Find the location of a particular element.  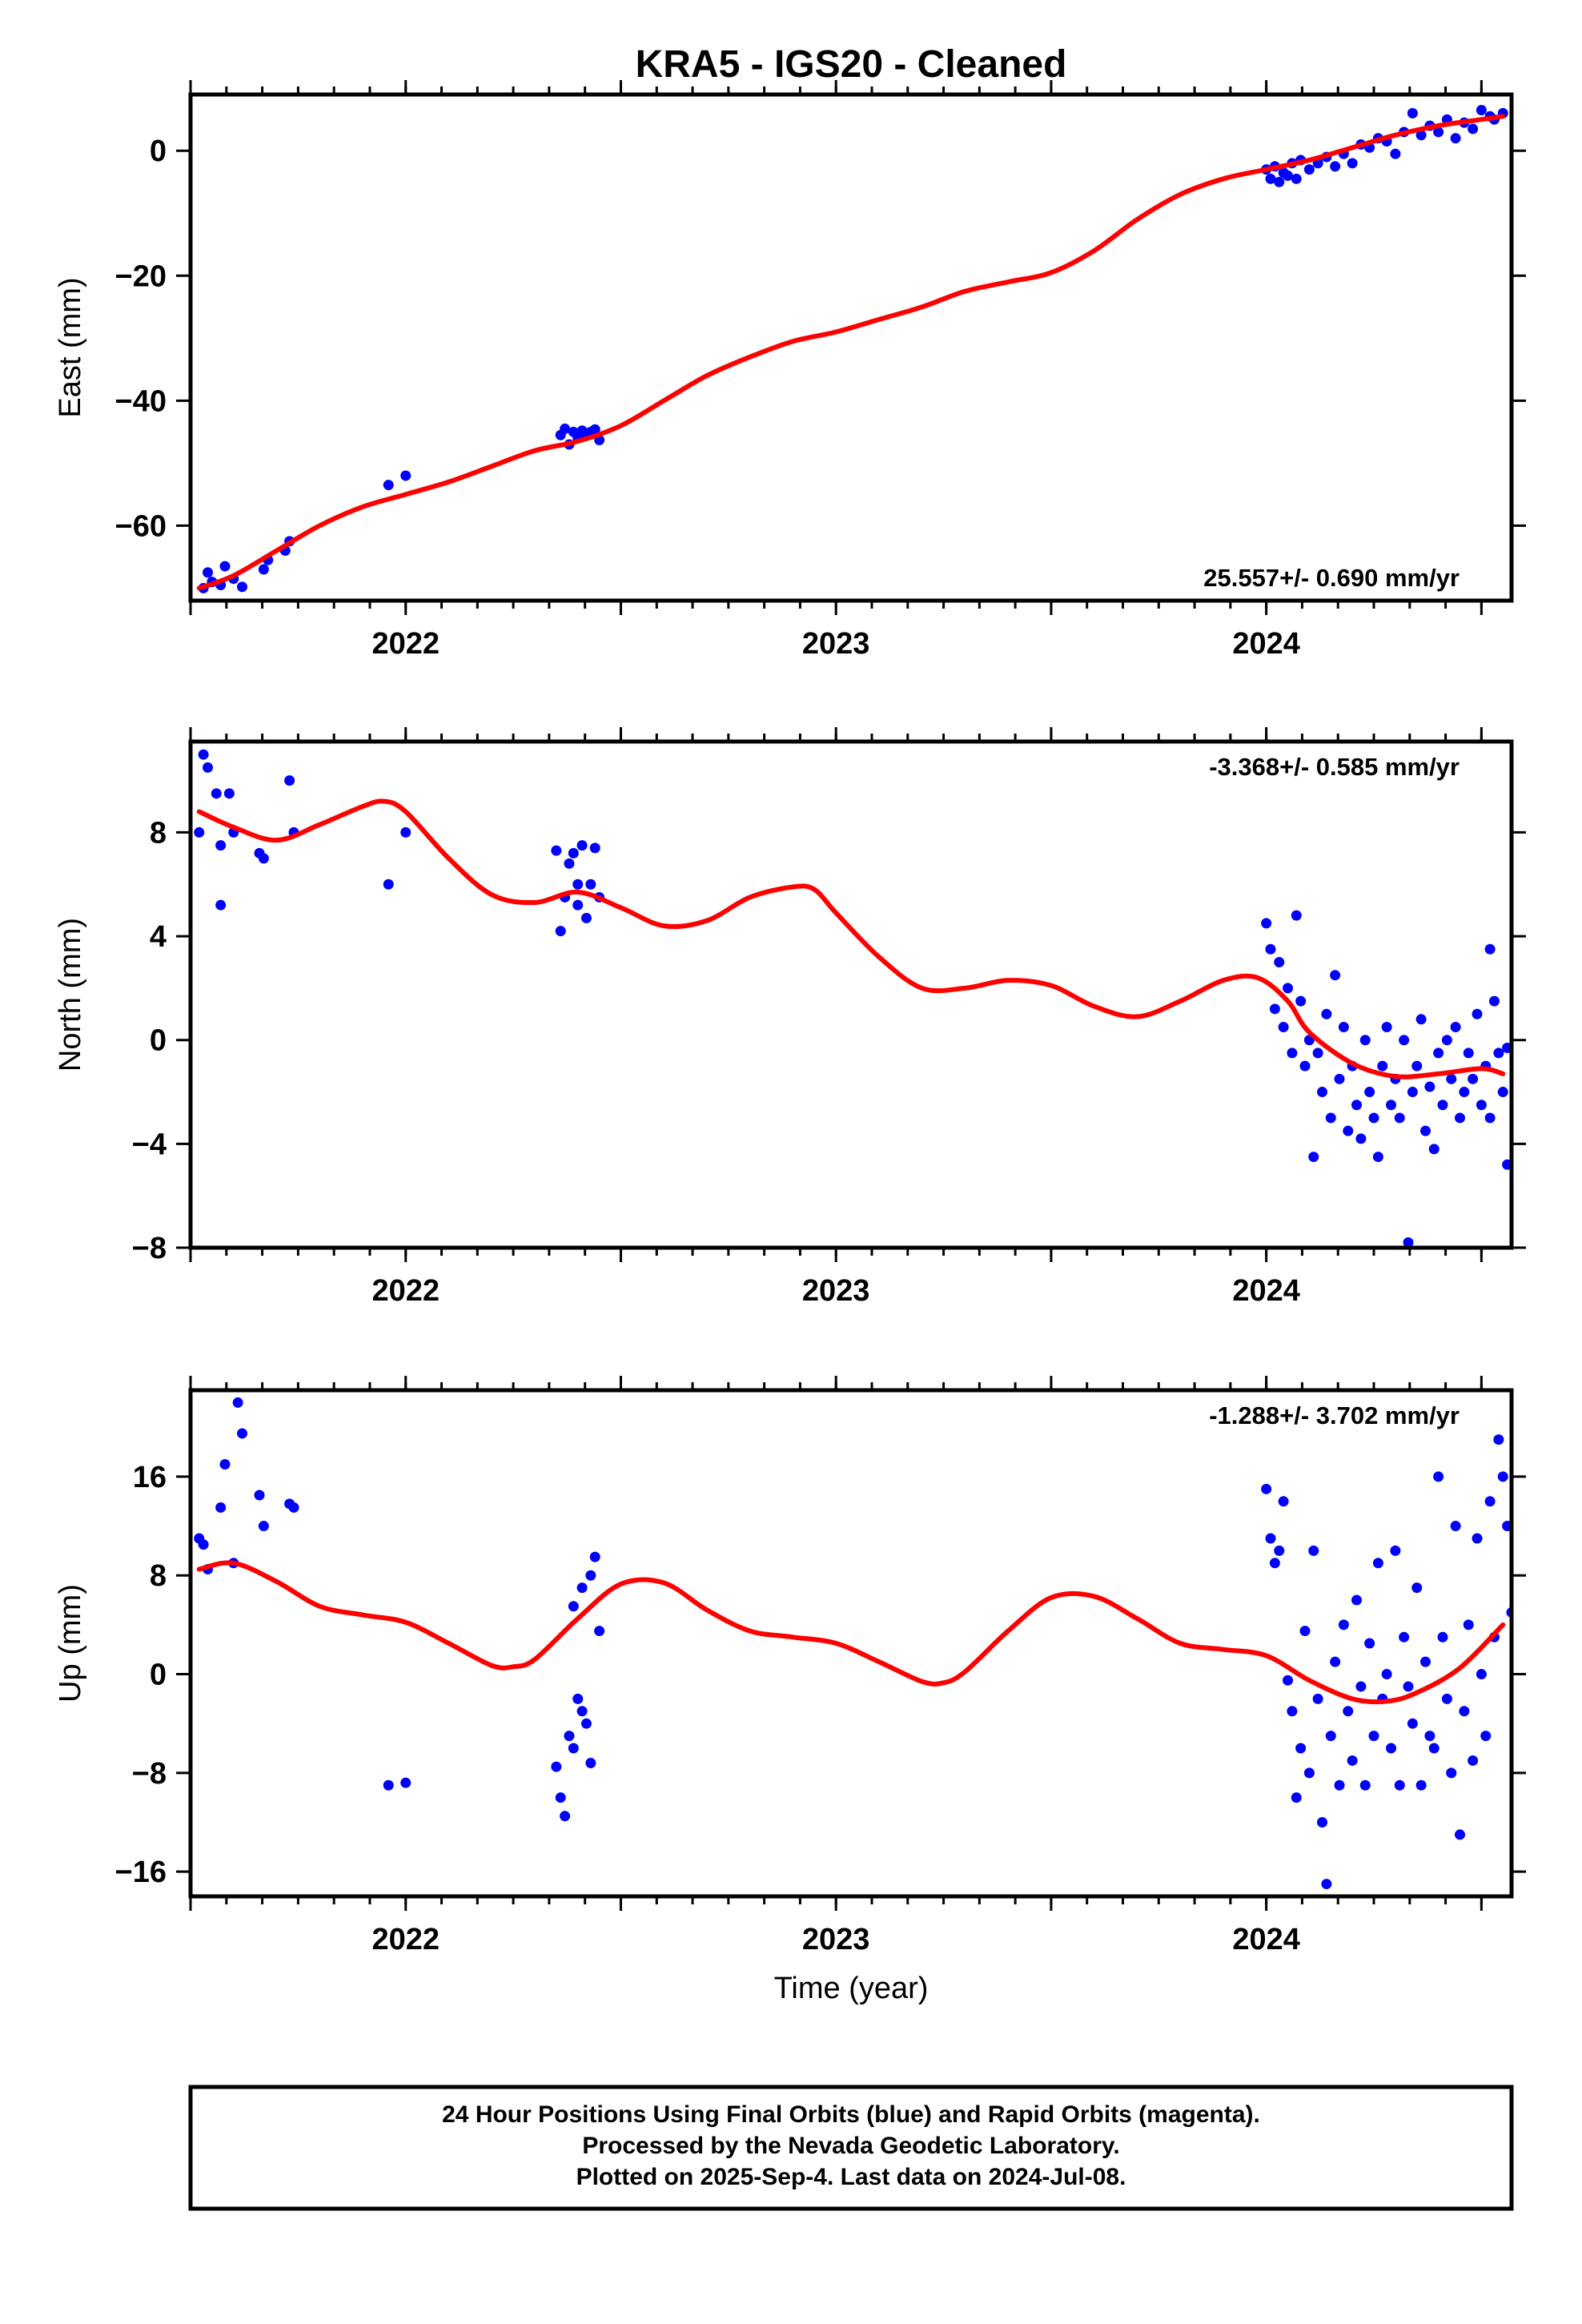

up-y-tick-label: −16 is located at coordinates (141, 1873).